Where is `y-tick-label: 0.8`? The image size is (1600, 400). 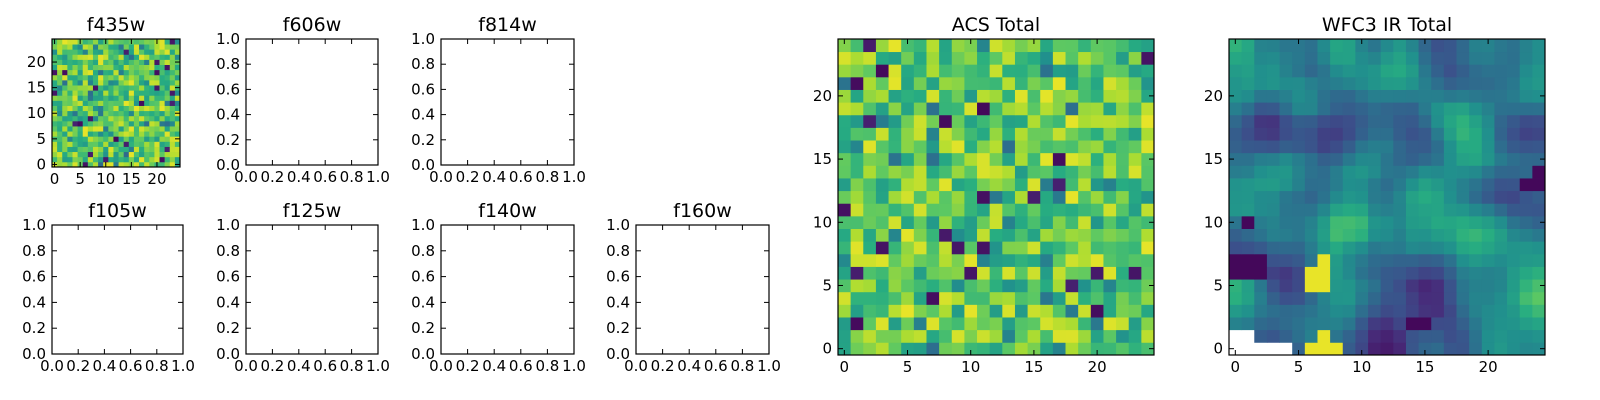 y-tick-label: 0.8 is located at coordinates (228, 64).